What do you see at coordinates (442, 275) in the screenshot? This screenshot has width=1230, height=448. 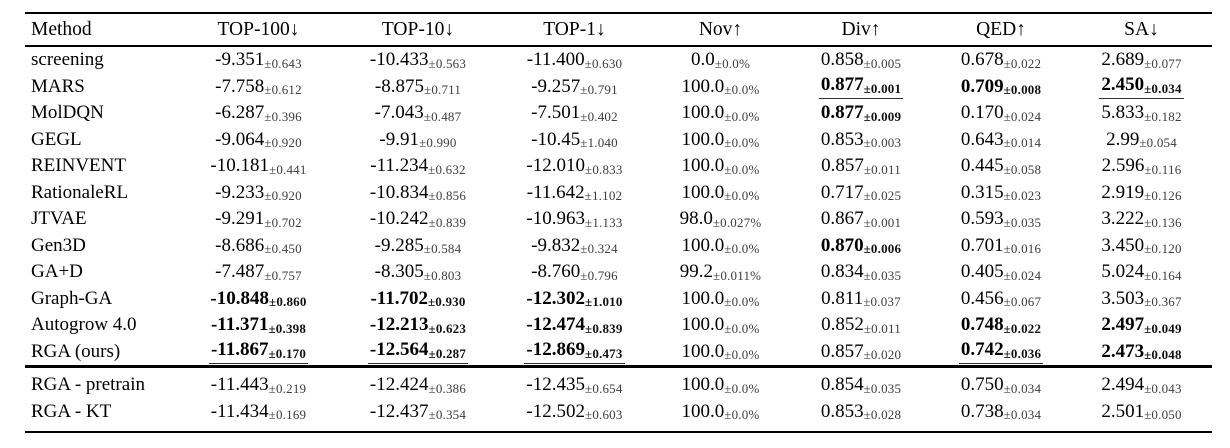 I see `value-stddev: ±0.803` at bounding box center [442, 275].